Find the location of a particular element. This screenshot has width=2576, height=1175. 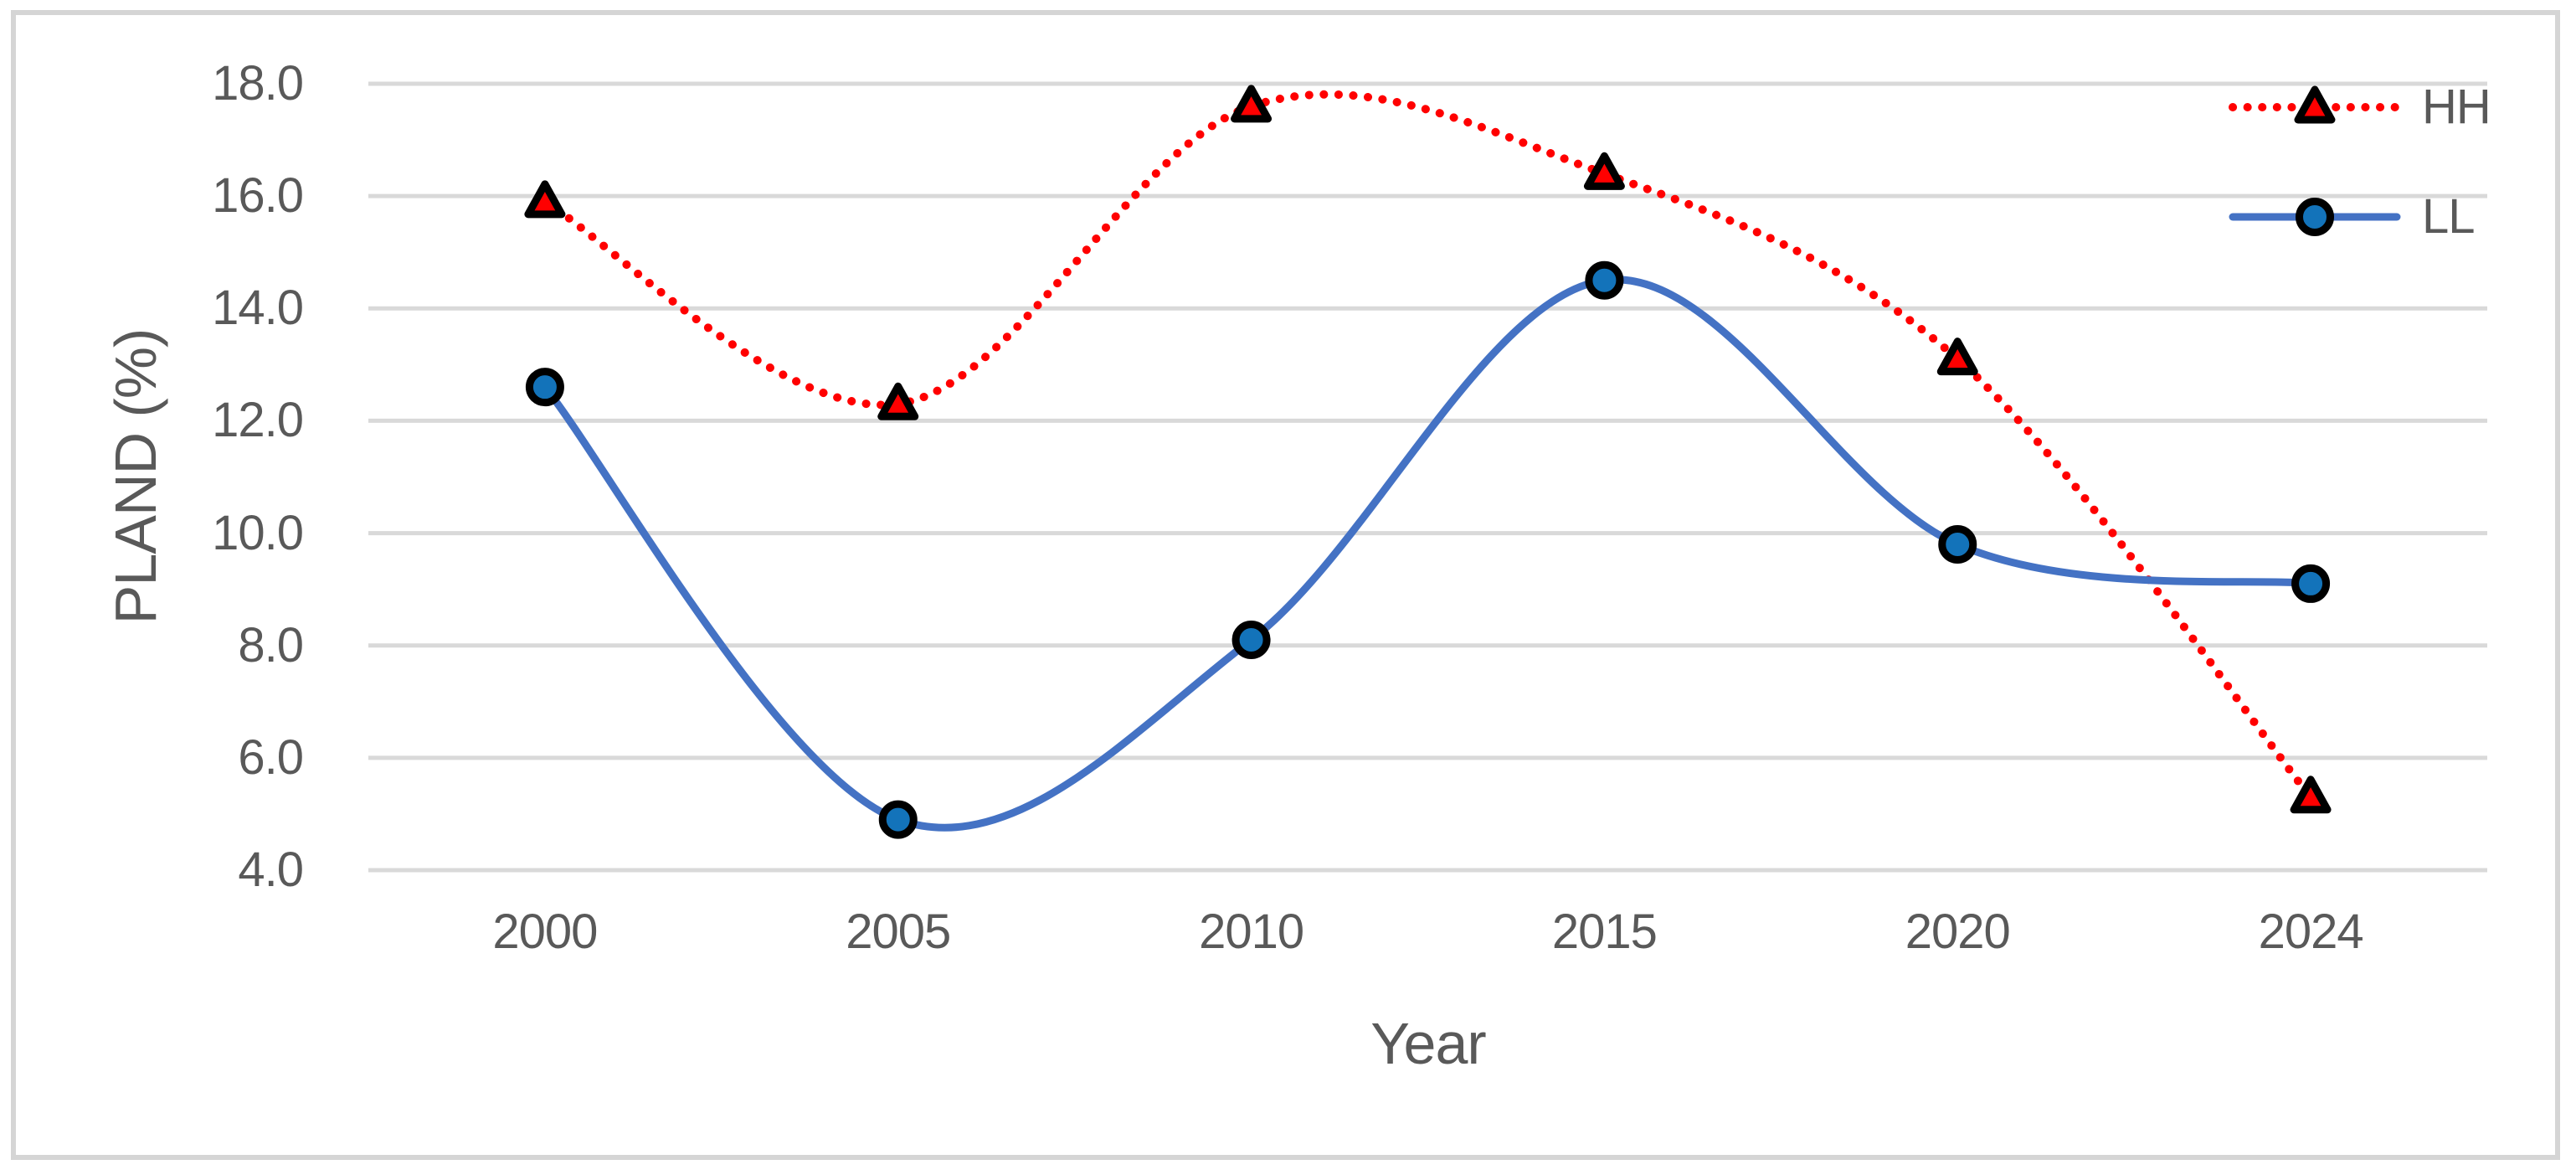

y-tick-label: 8.0 is located at coordinates (271, 645).